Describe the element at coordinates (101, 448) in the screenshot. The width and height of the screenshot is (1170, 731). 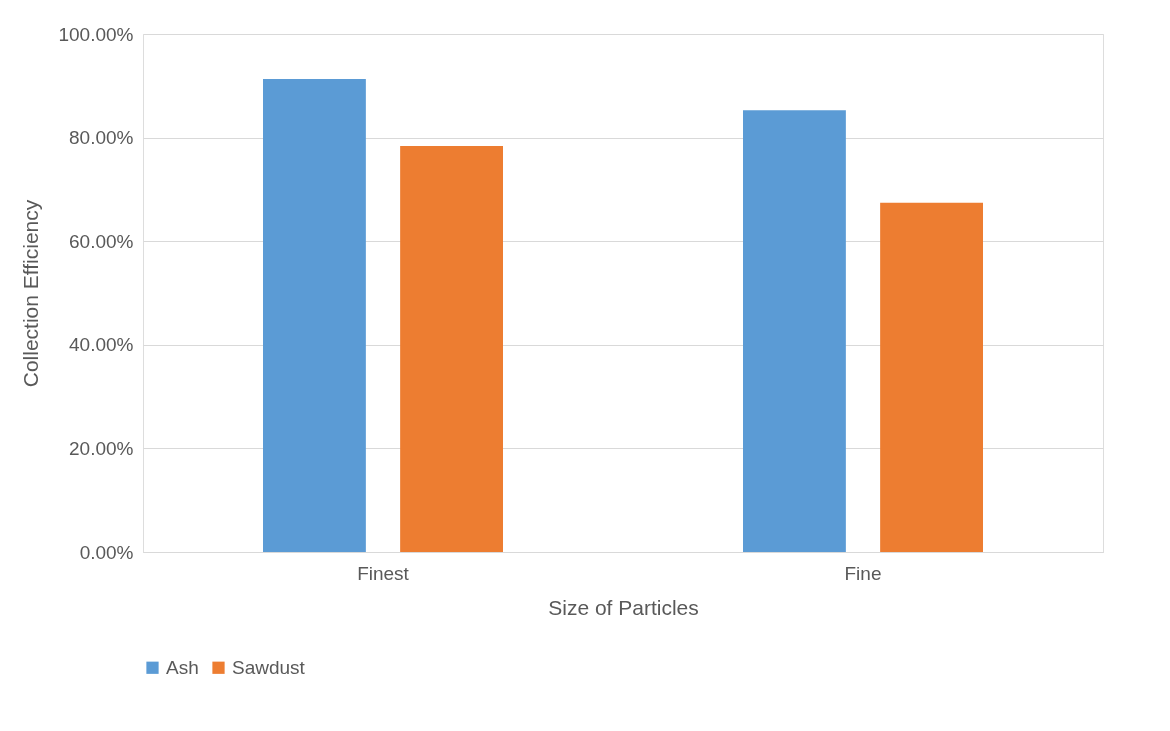
I see `y-tick-label: 20.00%` at that location.